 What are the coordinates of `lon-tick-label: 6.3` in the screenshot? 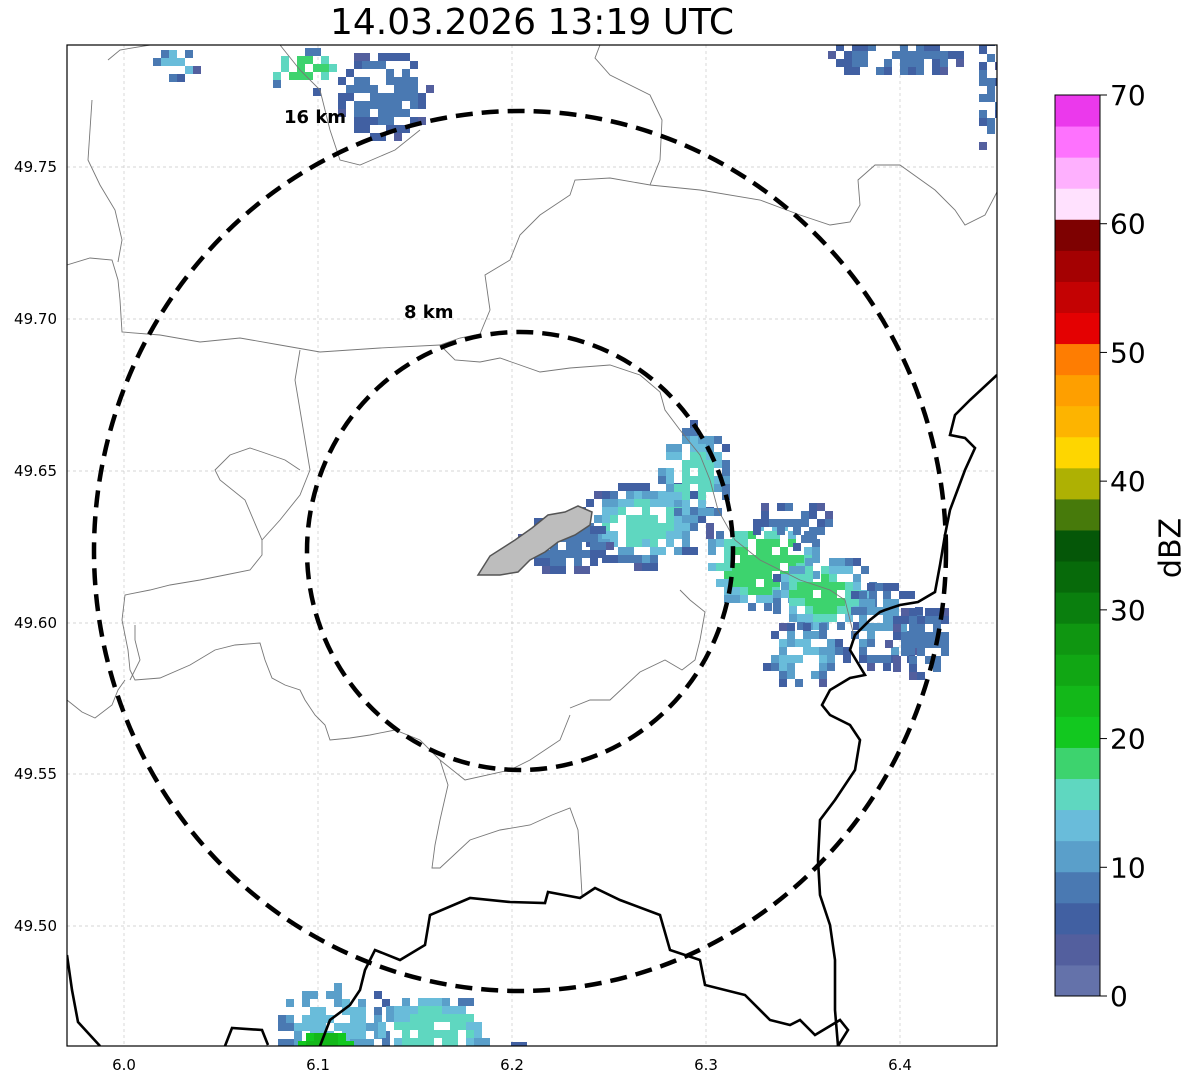 It's located at (706, 1065).